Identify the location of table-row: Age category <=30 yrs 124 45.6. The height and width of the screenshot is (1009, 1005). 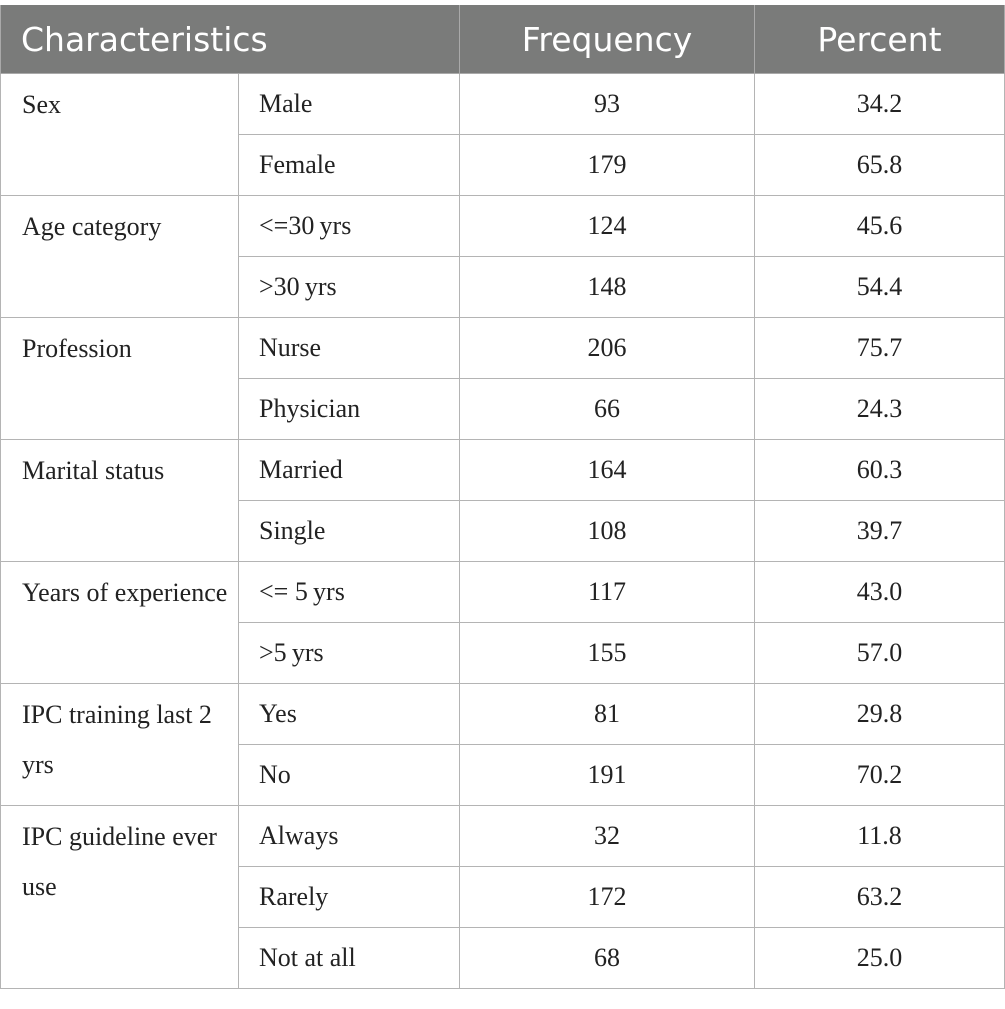
(502, 256).